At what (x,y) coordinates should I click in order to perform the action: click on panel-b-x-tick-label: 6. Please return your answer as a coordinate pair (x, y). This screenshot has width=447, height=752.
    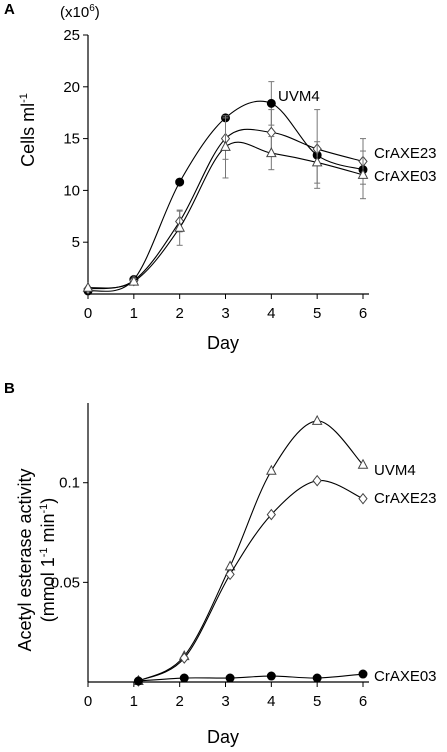
    Looking at the image, I should click on (363, 701).